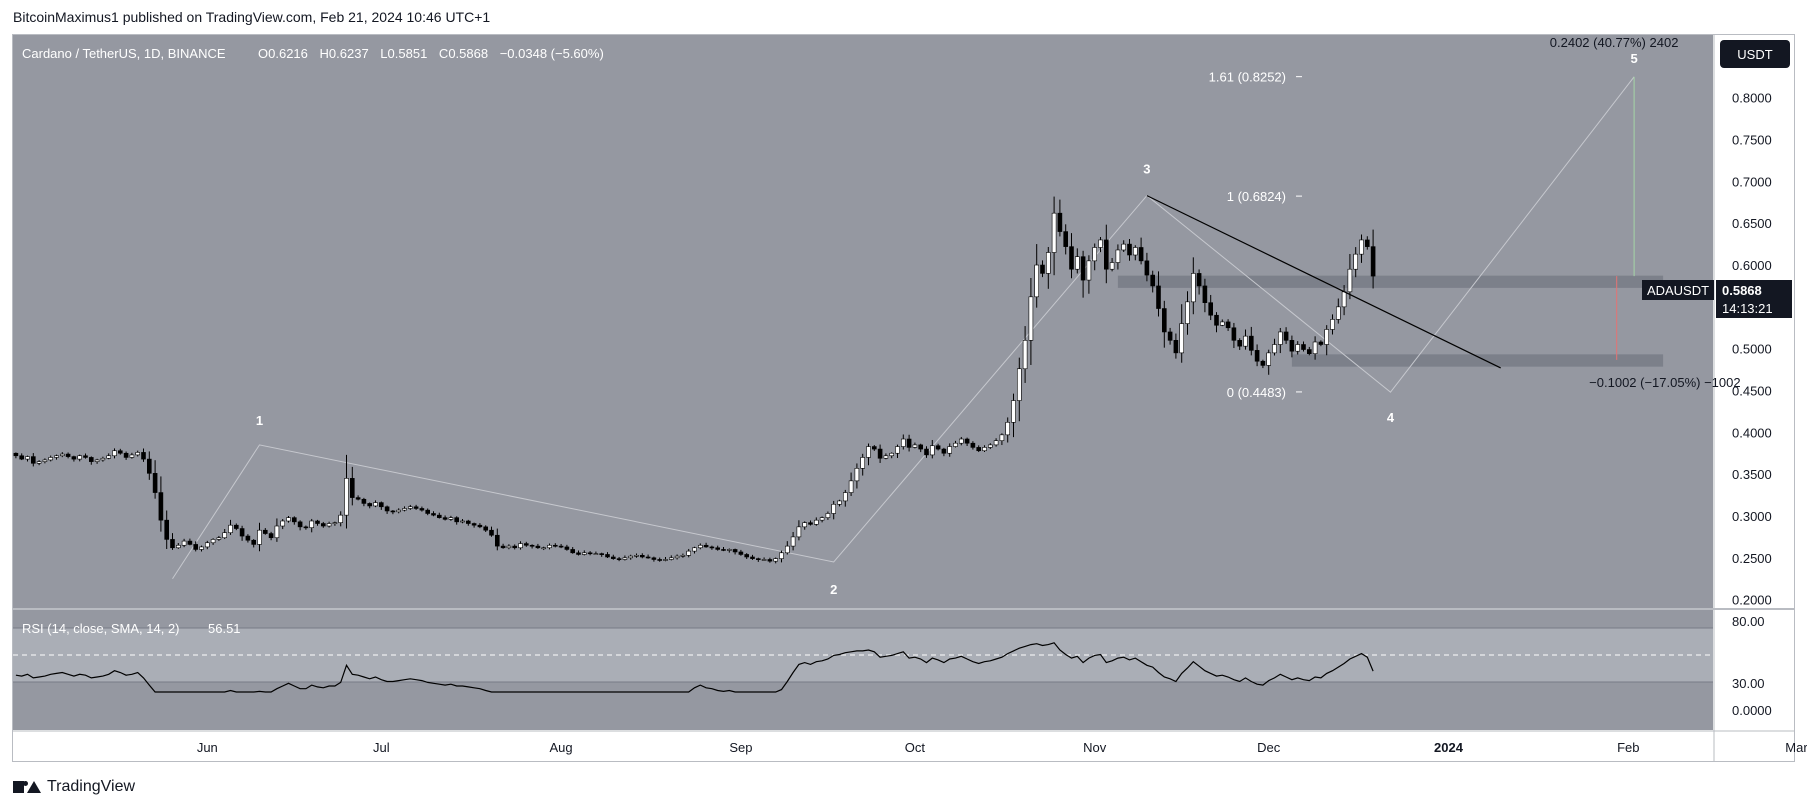 The width and height of the screenshot is (1807, 809). What do you see at coordinates (1678, 290) in the screenshot?
I see `price-tag-symbol: ADAUSDT` at bounding box center [1678, 290].